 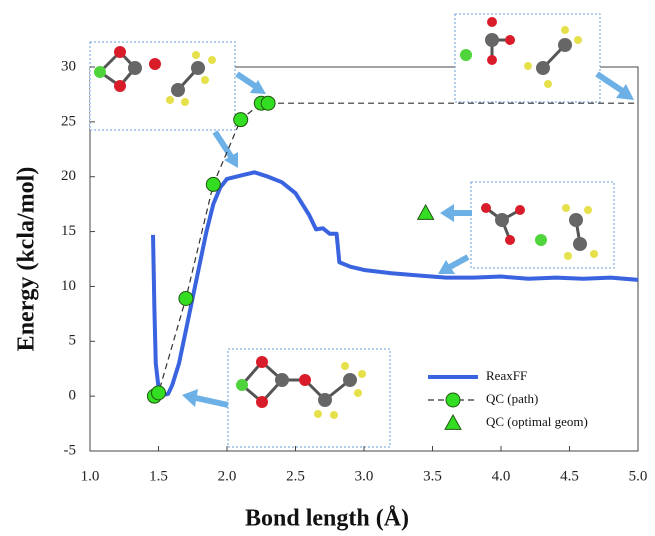 What do you see at coordinates (432, 476) in the screenshot?
I see `x-tick-label: 3.5` at bounding box center [432, 476].